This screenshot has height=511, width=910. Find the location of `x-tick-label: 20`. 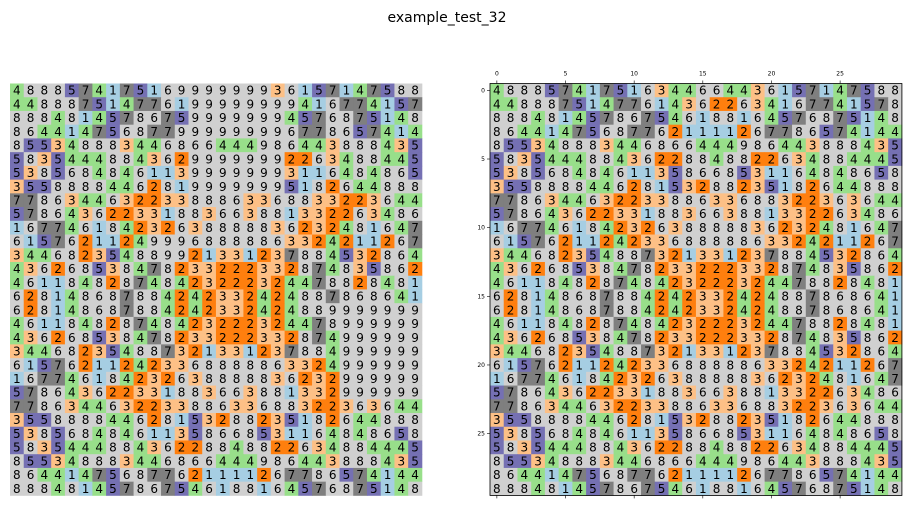

x-tick-label: 20 is located at coordinates (772, 74).